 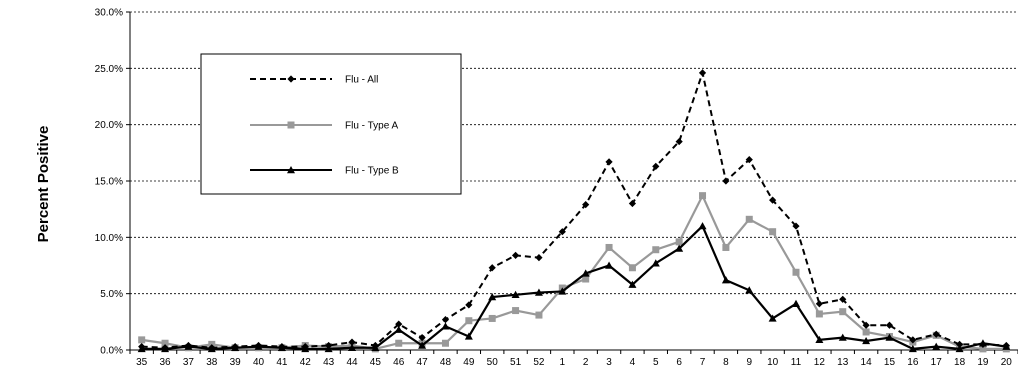 What do you see at coordinates (111, 294) in the screenshot?
I see `y-tick-label: 5.0%` at bounding box center [111, 294].